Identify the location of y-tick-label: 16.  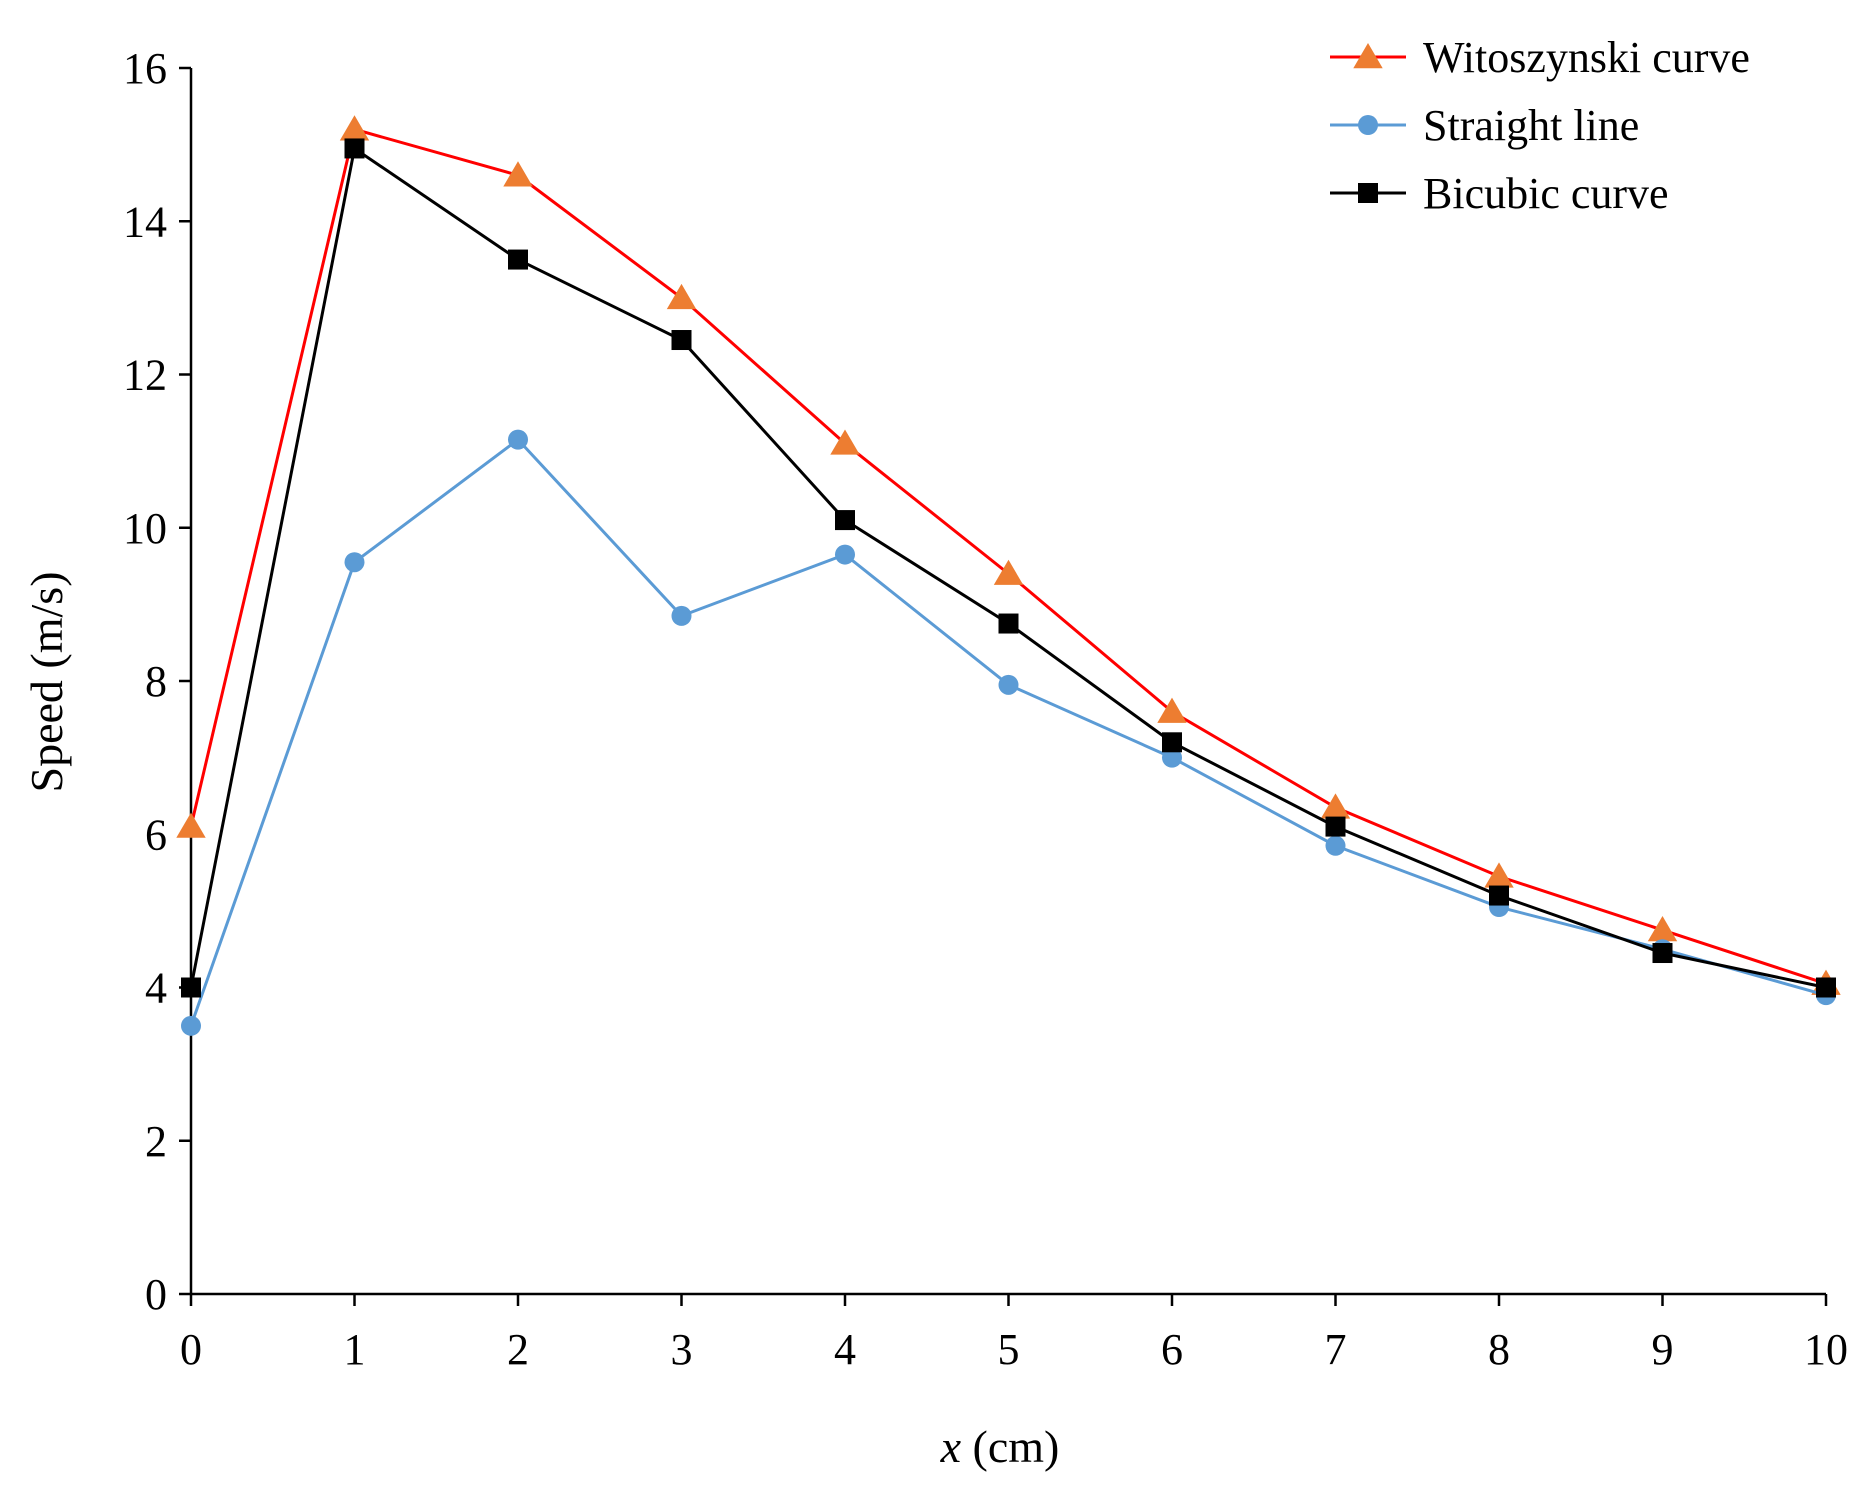
(145, 68).